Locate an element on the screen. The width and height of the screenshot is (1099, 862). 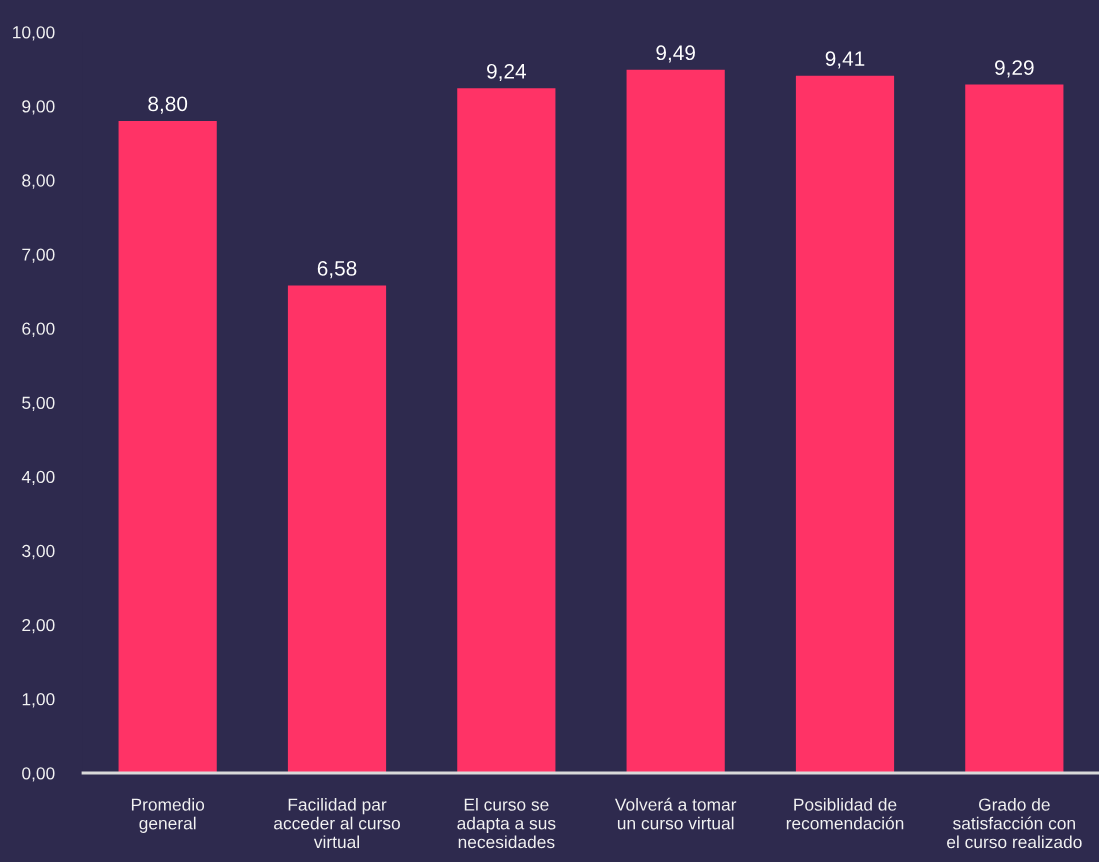
y-tick-label: 7,00 is located at coordinates (38, 255).